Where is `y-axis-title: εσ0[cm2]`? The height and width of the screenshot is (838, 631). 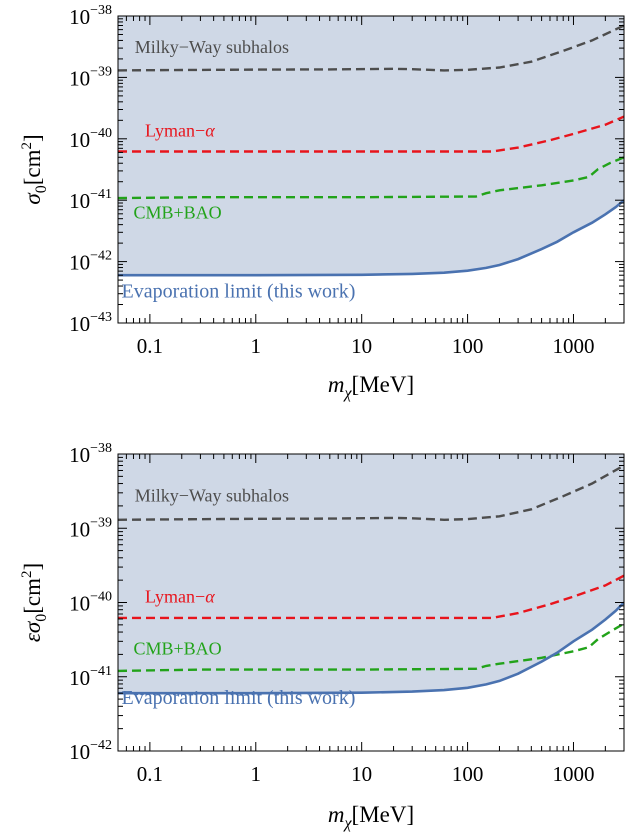 y-axis-title: εσ0[cm2] is located at coordinates (34, 602).